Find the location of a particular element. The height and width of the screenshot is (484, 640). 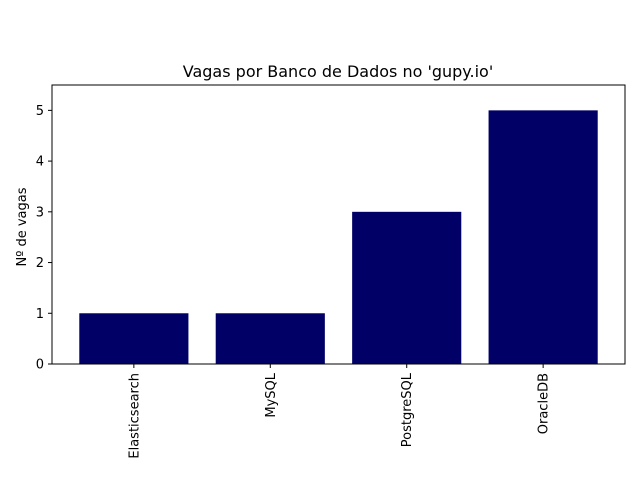

x-tick-label-elasticsearch: Elasticsearch is located at coordinates (134, 416).